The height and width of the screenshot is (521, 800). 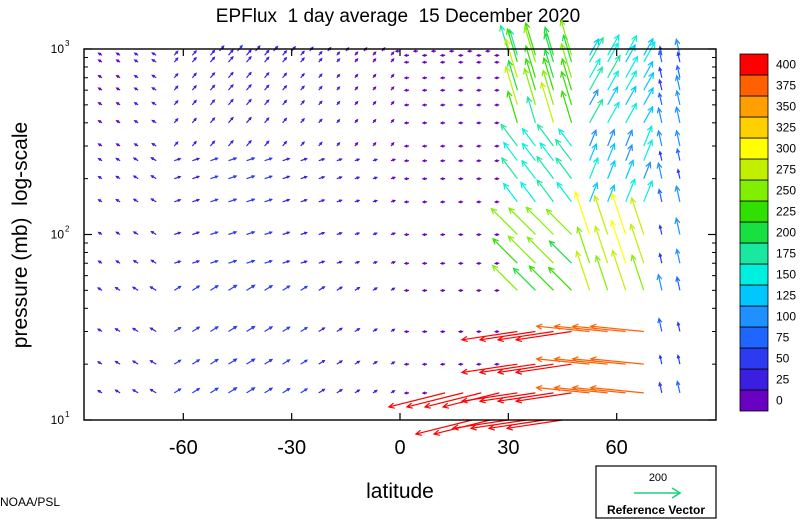 I want to click on reference-vector-box: 200 Reference Vector, so click(x=656, y=492).